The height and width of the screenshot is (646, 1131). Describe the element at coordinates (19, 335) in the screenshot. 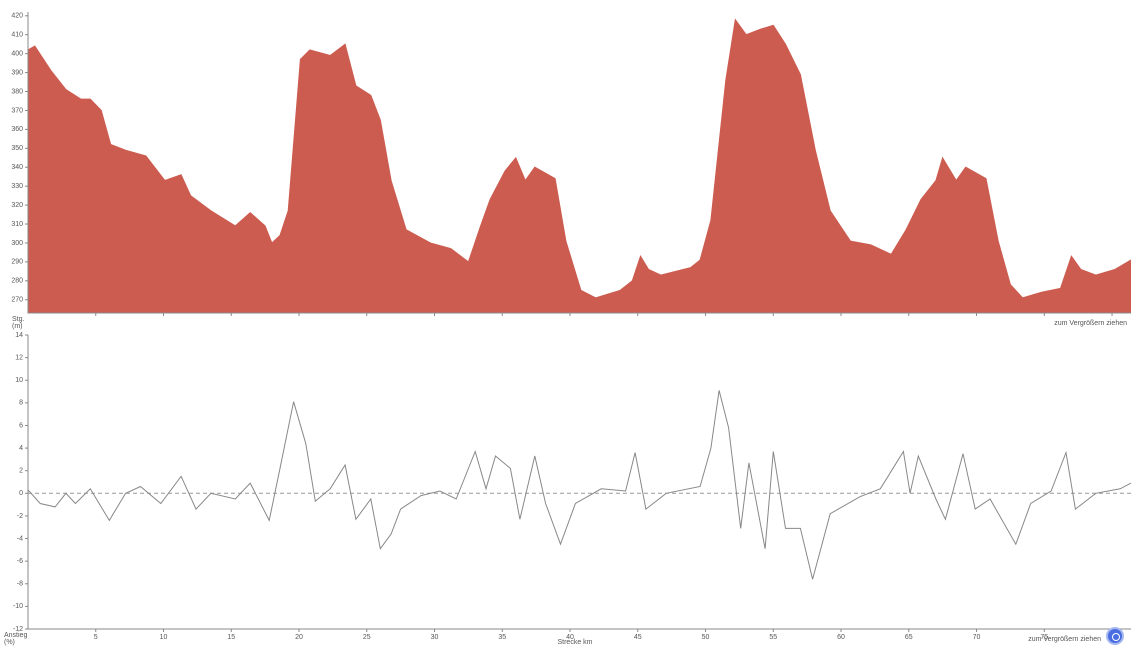

I see `y-tick-label: 14` at that location.